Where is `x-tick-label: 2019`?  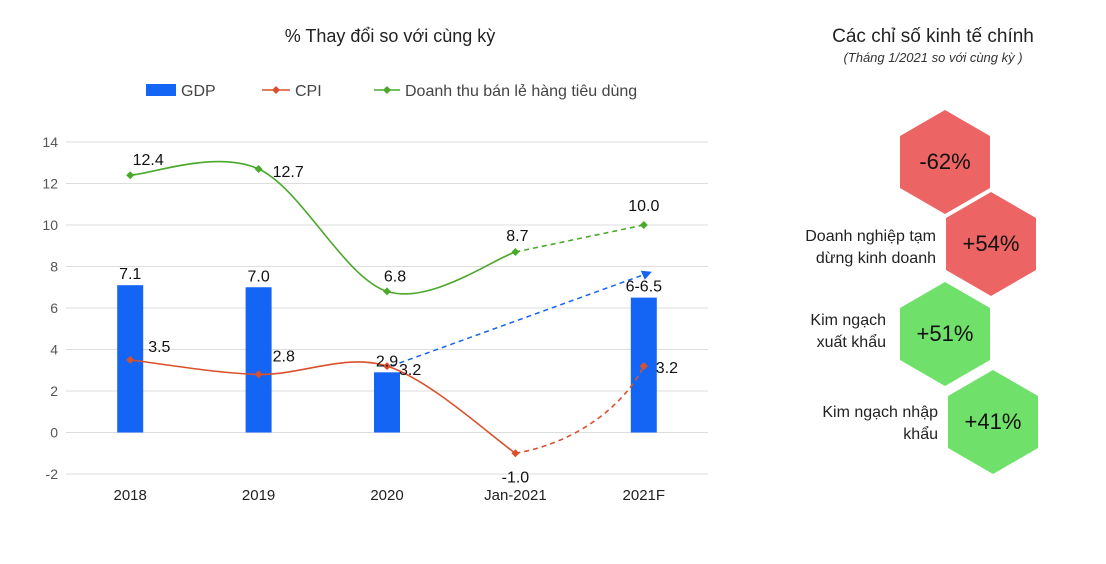
x-tick-label: 2019 is located at coordinates (258, 495).